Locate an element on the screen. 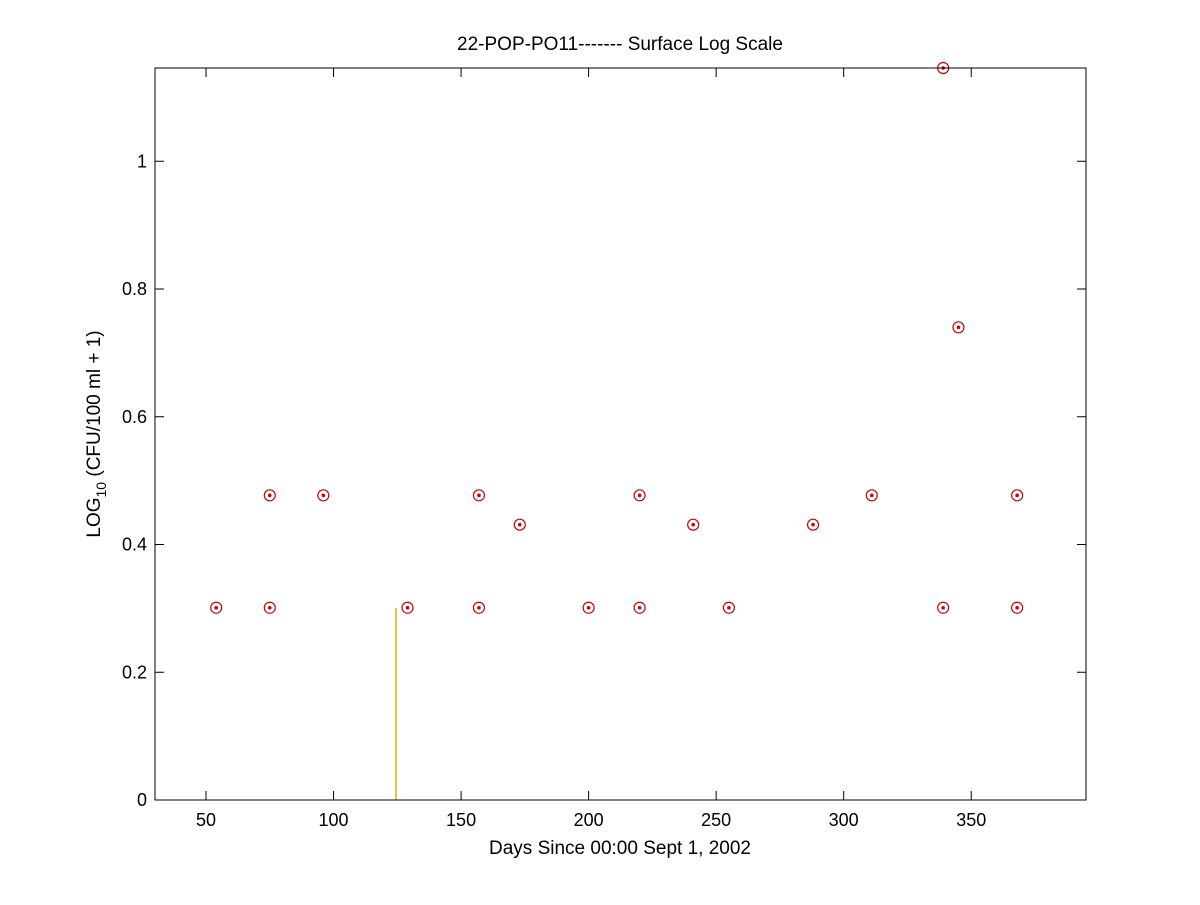 Image resolution: width=1200 pixels, height=905 pixels. y-axis-label-prefix: LOG is located at coordinates (94, 517).